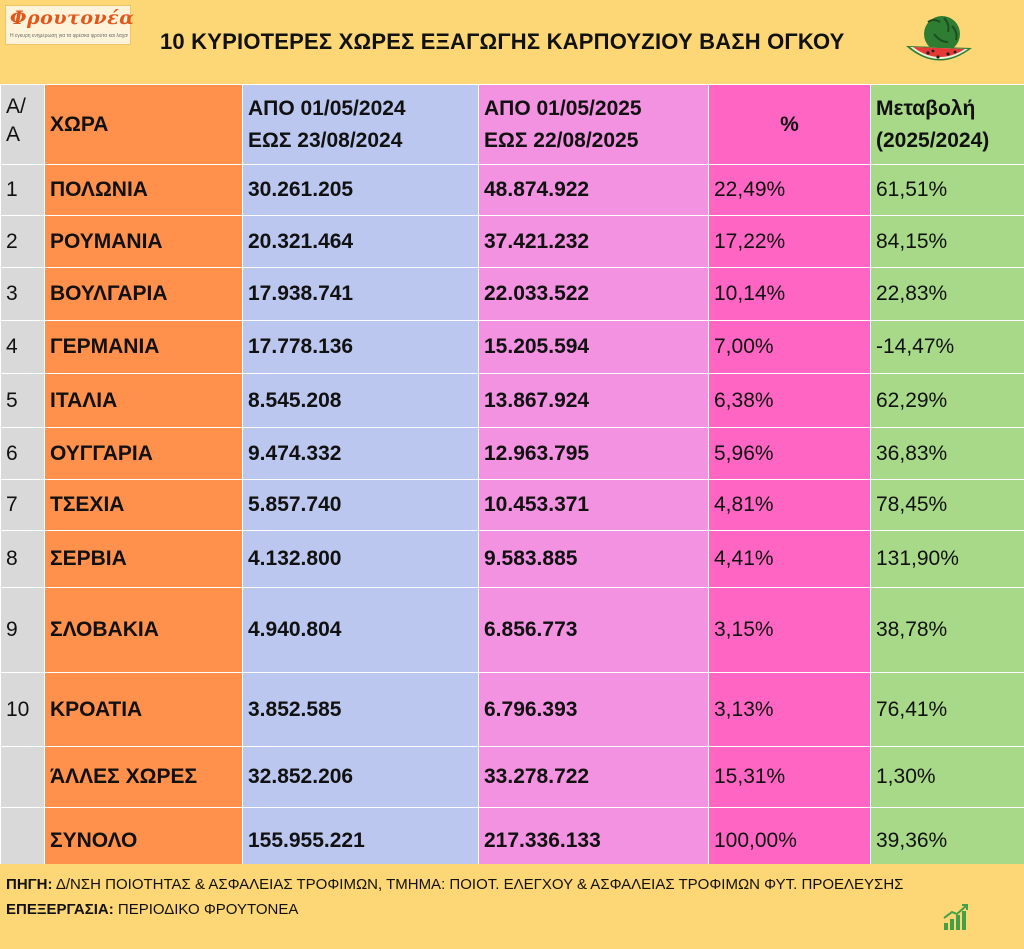  Describe the element at coordinates (143, 630) in the screenshot. I see `cell-country: ΣΛΟΒΑΚΙΑ` at that location.